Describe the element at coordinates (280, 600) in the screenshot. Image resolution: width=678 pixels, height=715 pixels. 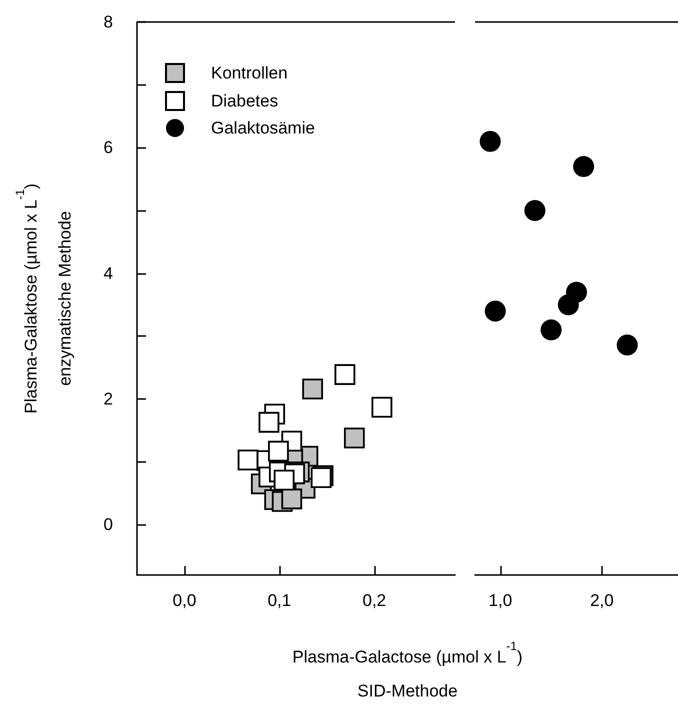
I see `x-tick-label: 0,1` at that location.